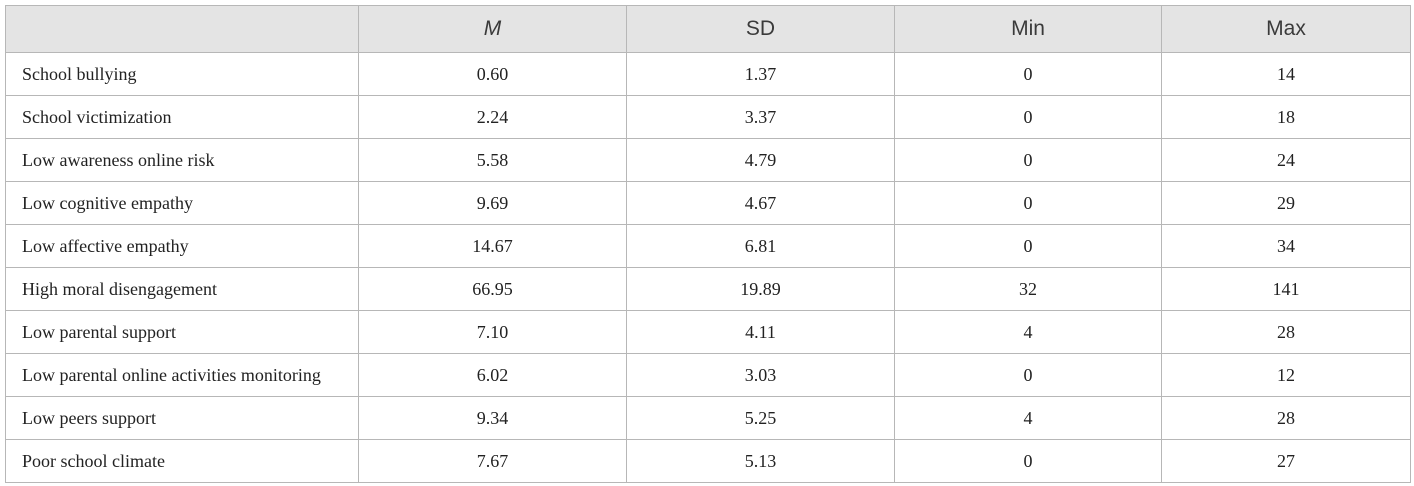 The image size is (1414, 486). Describe the element at coordinates (492, 375) in the screenshot. I see `table-cell: 6.02` at that location.